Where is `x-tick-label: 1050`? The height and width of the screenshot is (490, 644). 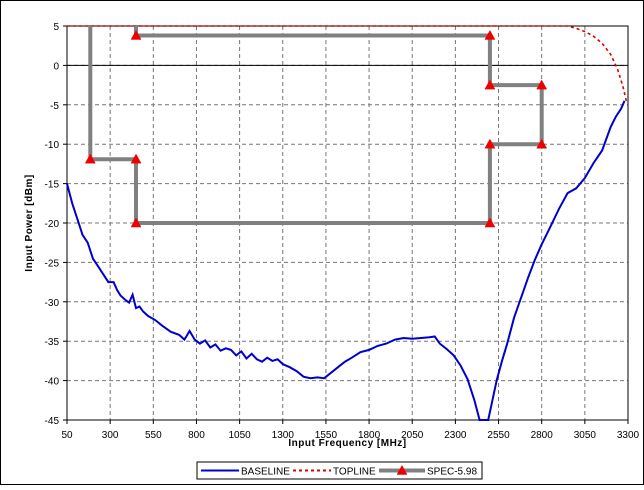
x-tick-label: 1050 is located at coordinates (239, 435).